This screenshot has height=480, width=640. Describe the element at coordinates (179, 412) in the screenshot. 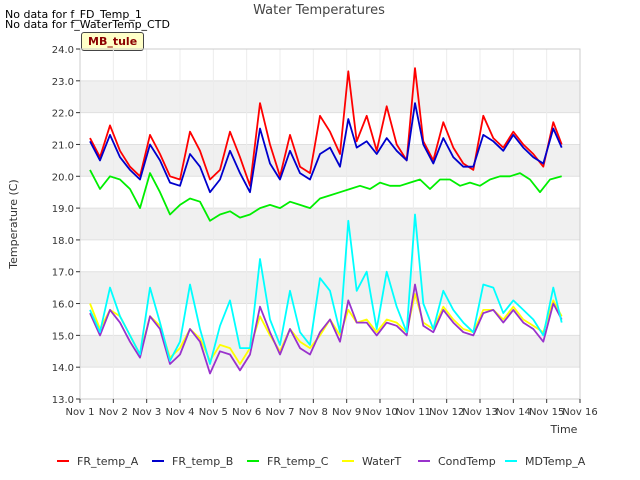

I see `x-tick-label: Nov 4` at that location.